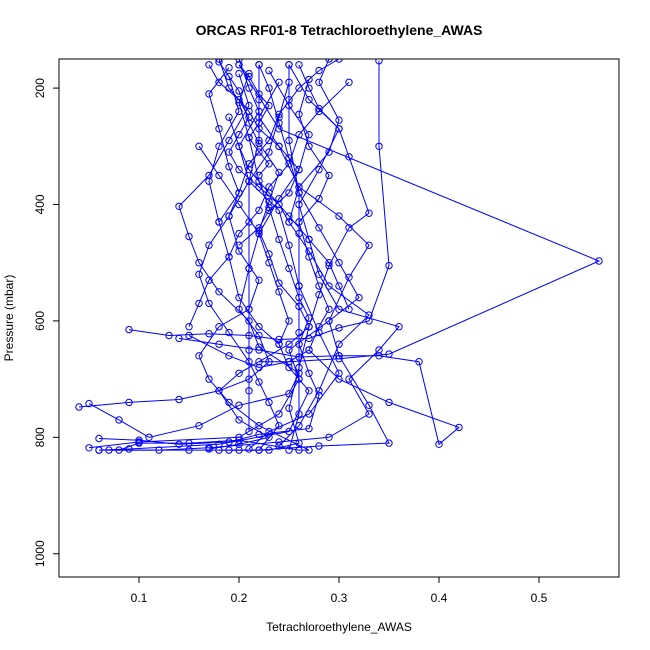 The height and width of the screenshot is (650, 650). Describe the element at coordinates (40, 88) in the screenshot. I see `y-tick-label: 200` at that location.